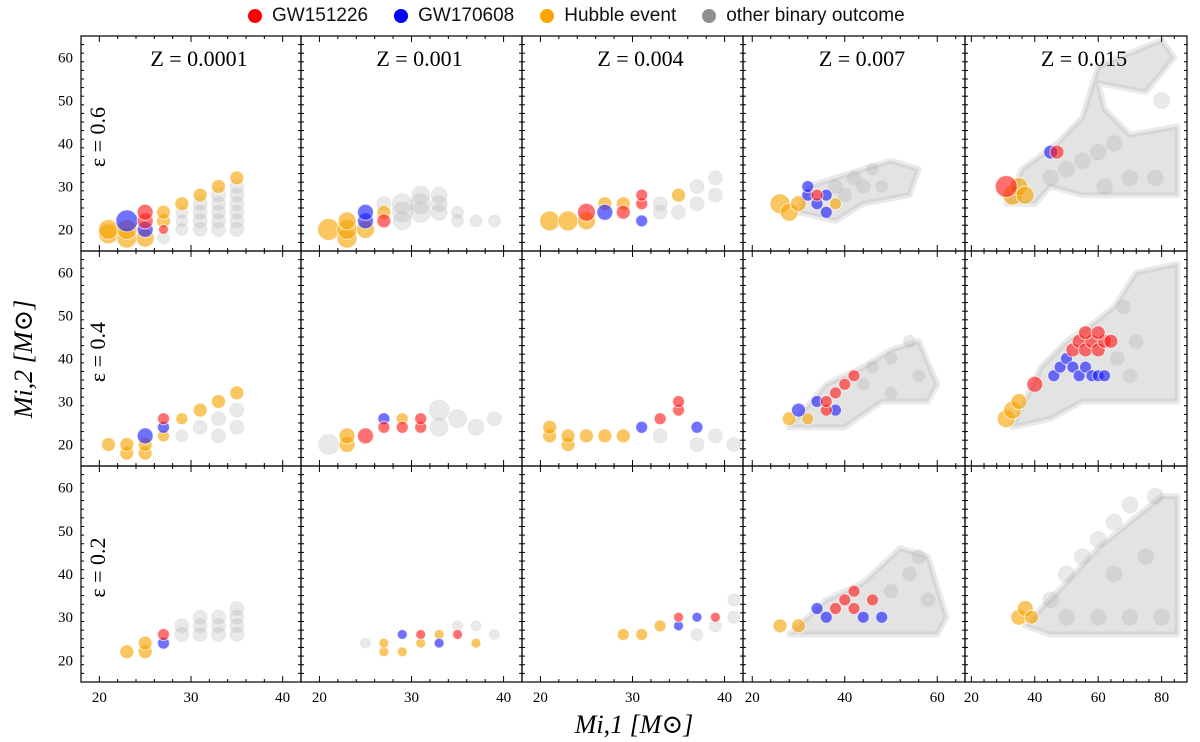 Image resolution: width=1200 pixels, height=742 pixels. I want to click on panel-r0-c1, so click(409, 217).